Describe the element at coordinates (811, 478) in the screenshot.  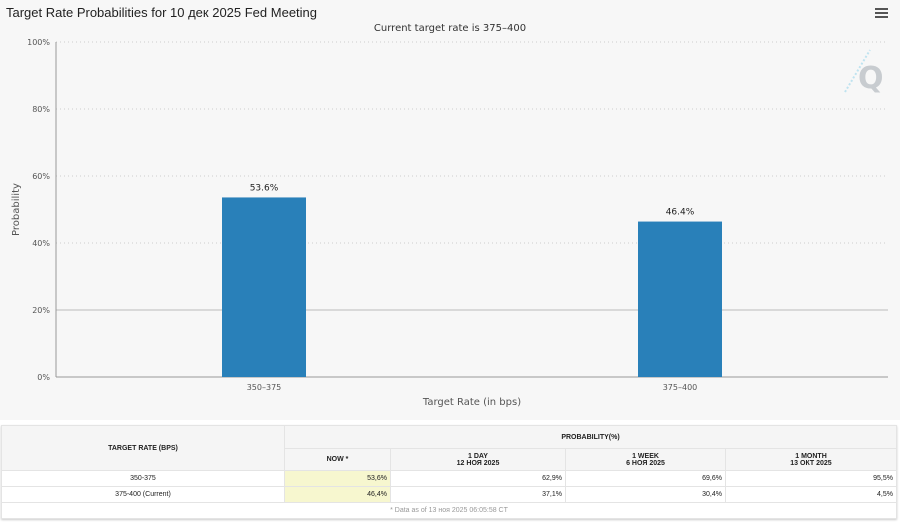
I see `month-cell: 95,5%` at that location.